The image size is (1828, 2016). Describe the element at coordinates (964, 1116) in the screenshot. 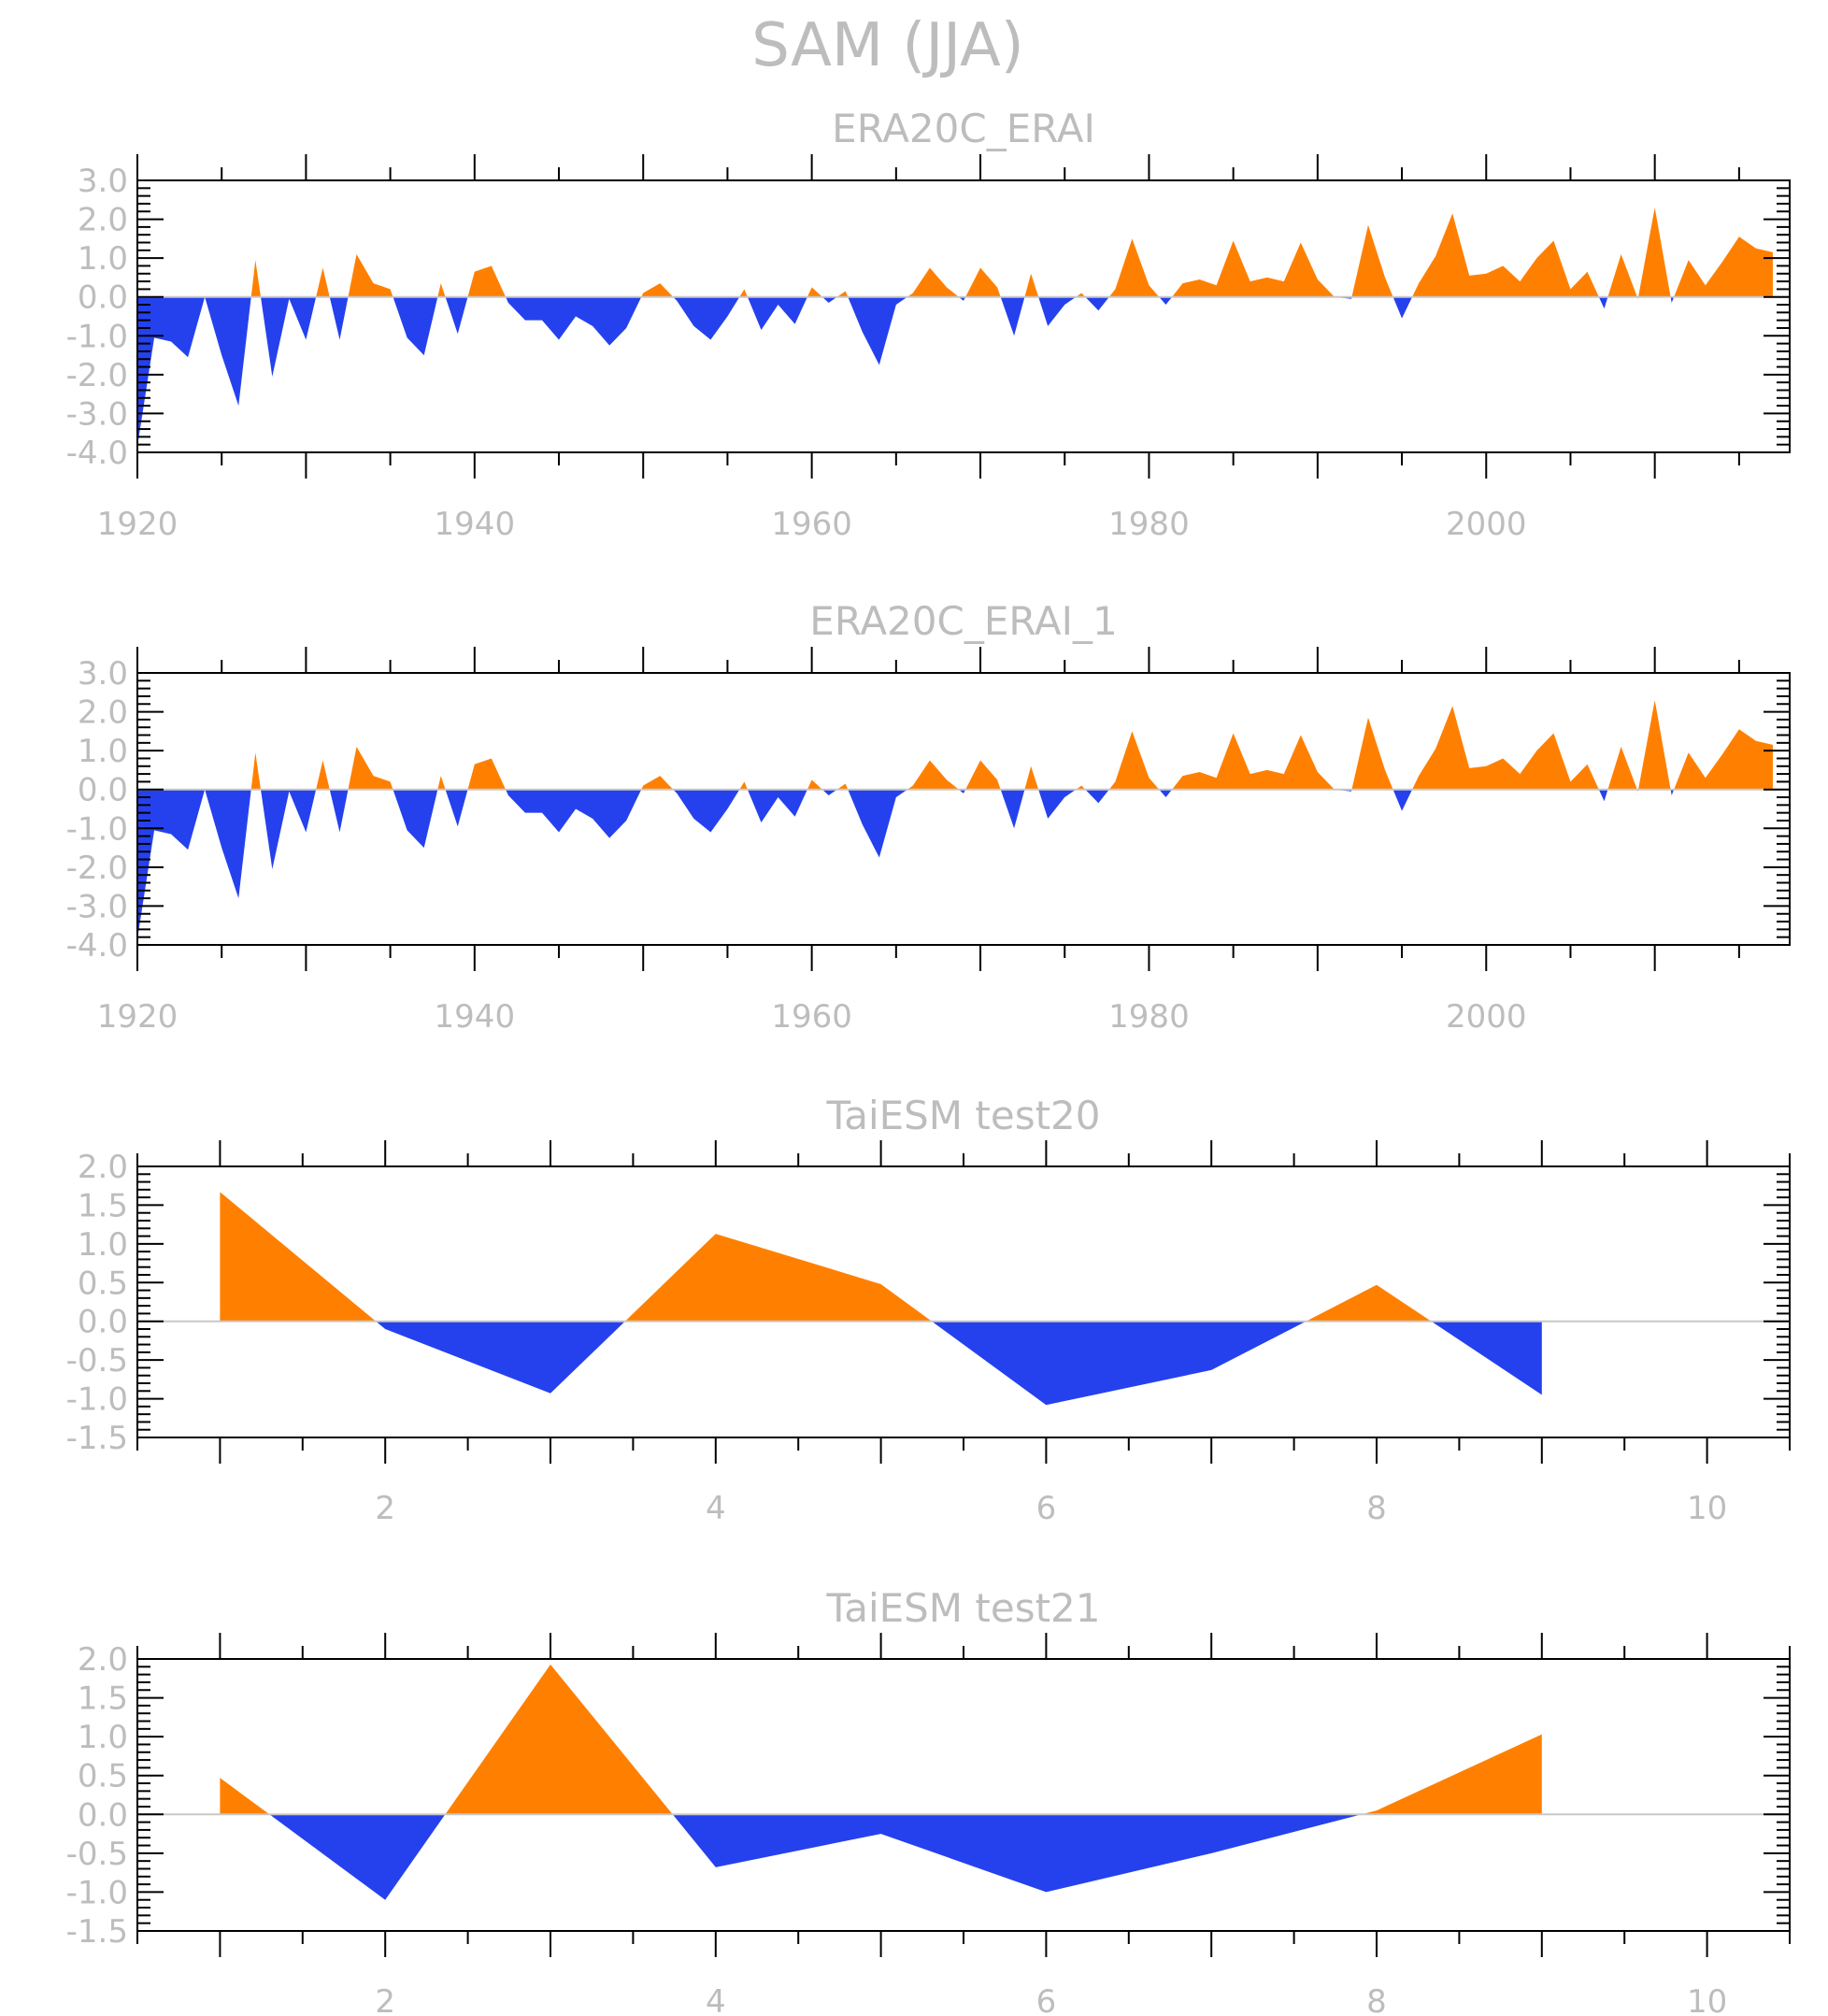

I see `panel-title: TaiESM test20` at that location.